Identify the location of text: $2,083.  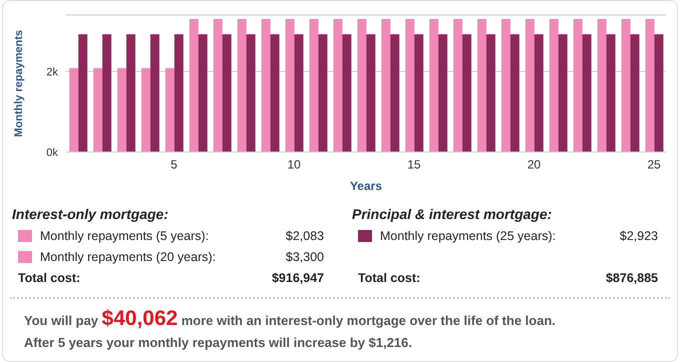
(305, 235).